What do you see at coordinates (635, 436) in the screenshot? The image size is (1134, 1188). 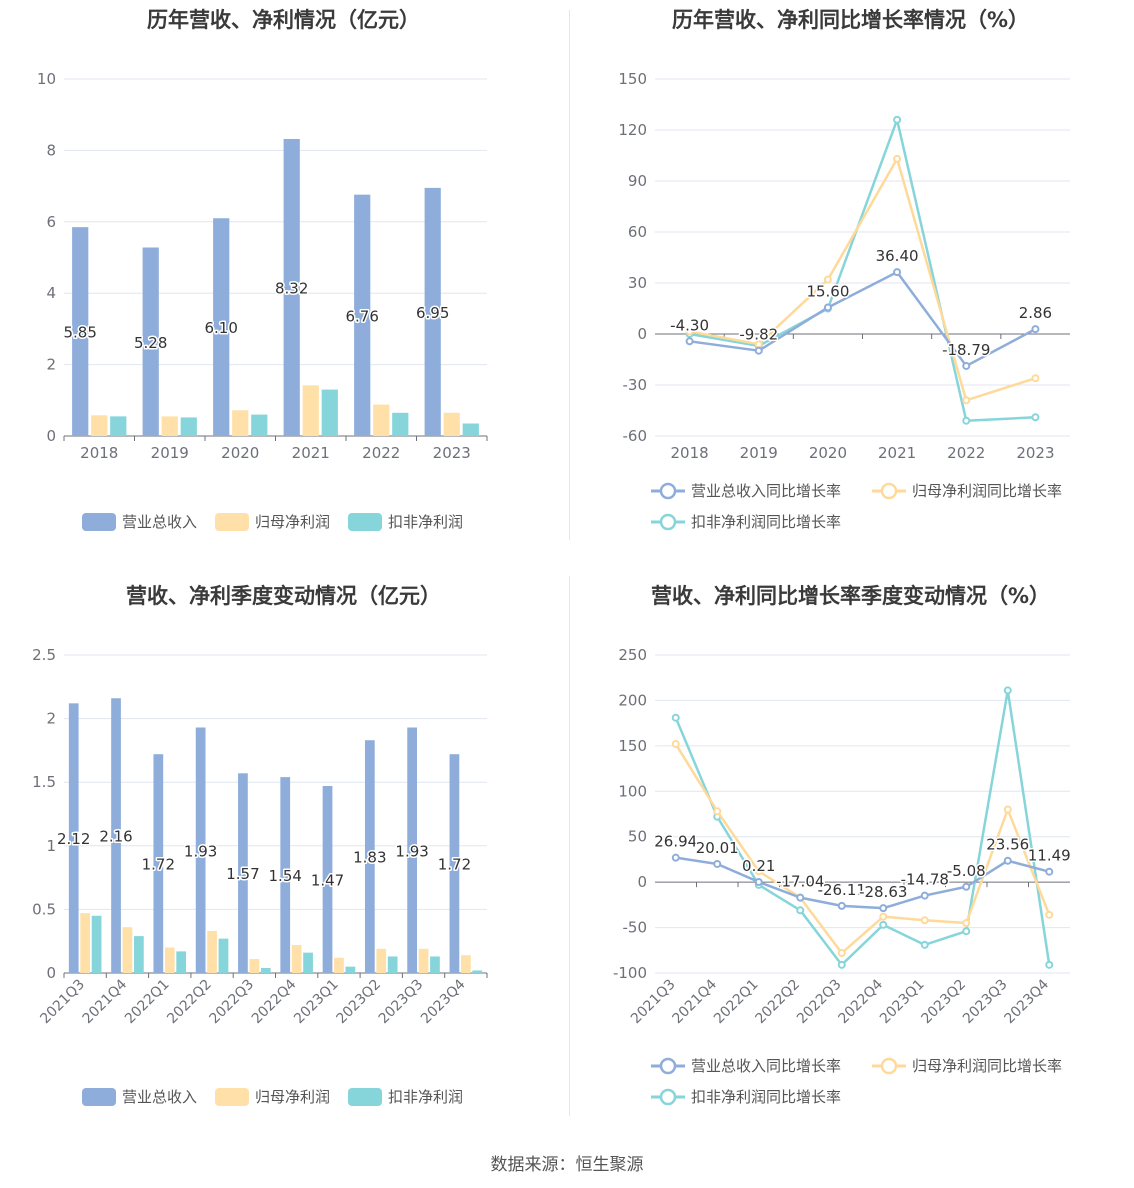 I see `y-tick-label: -60` at bounding box center [635, 436].